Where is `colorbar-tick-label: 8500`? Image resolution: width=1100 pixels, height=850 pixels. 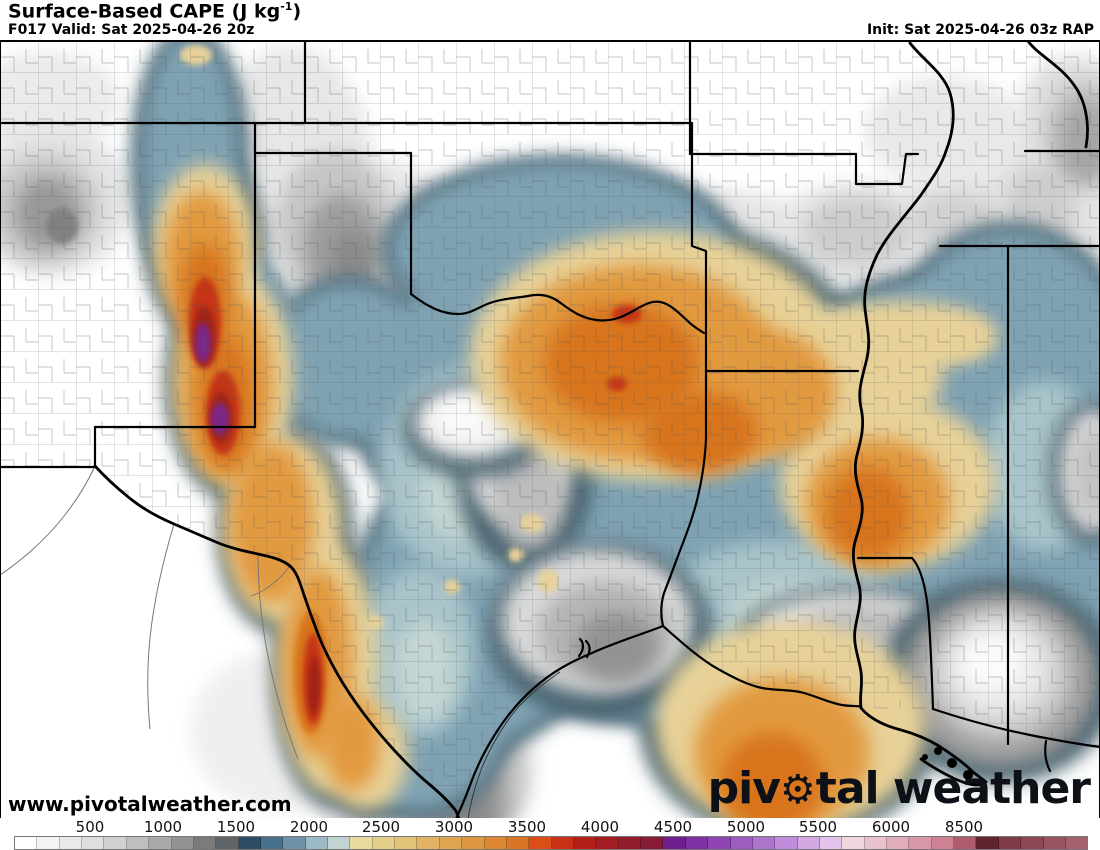
colorbar-tick-label: 8500 is located at coordinates (964, 827).